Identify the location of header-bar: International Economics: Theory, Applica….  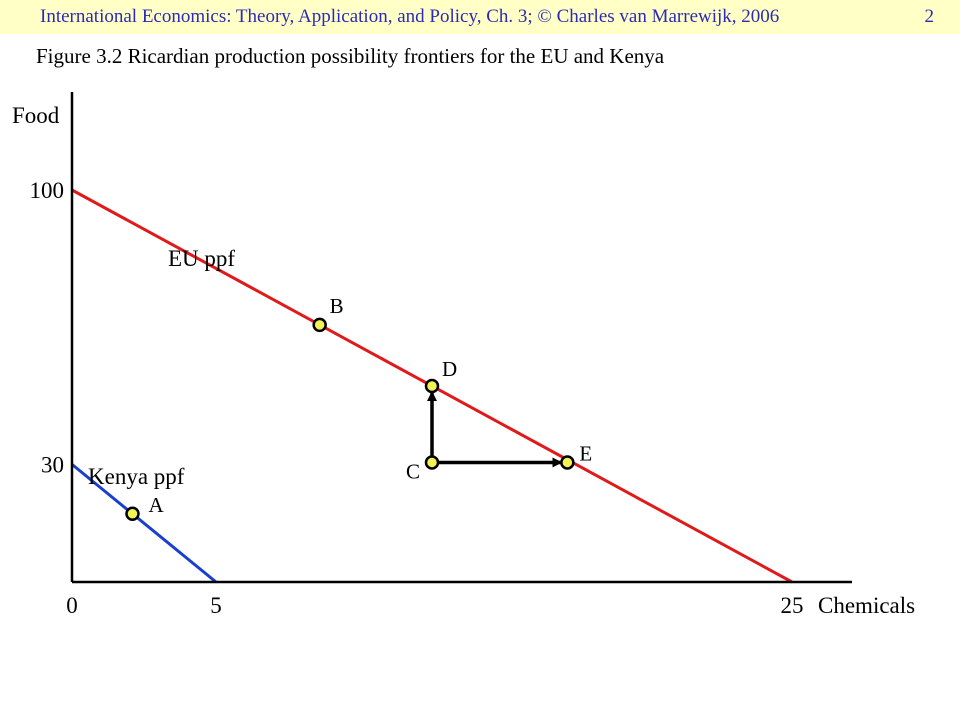
(480, 17).